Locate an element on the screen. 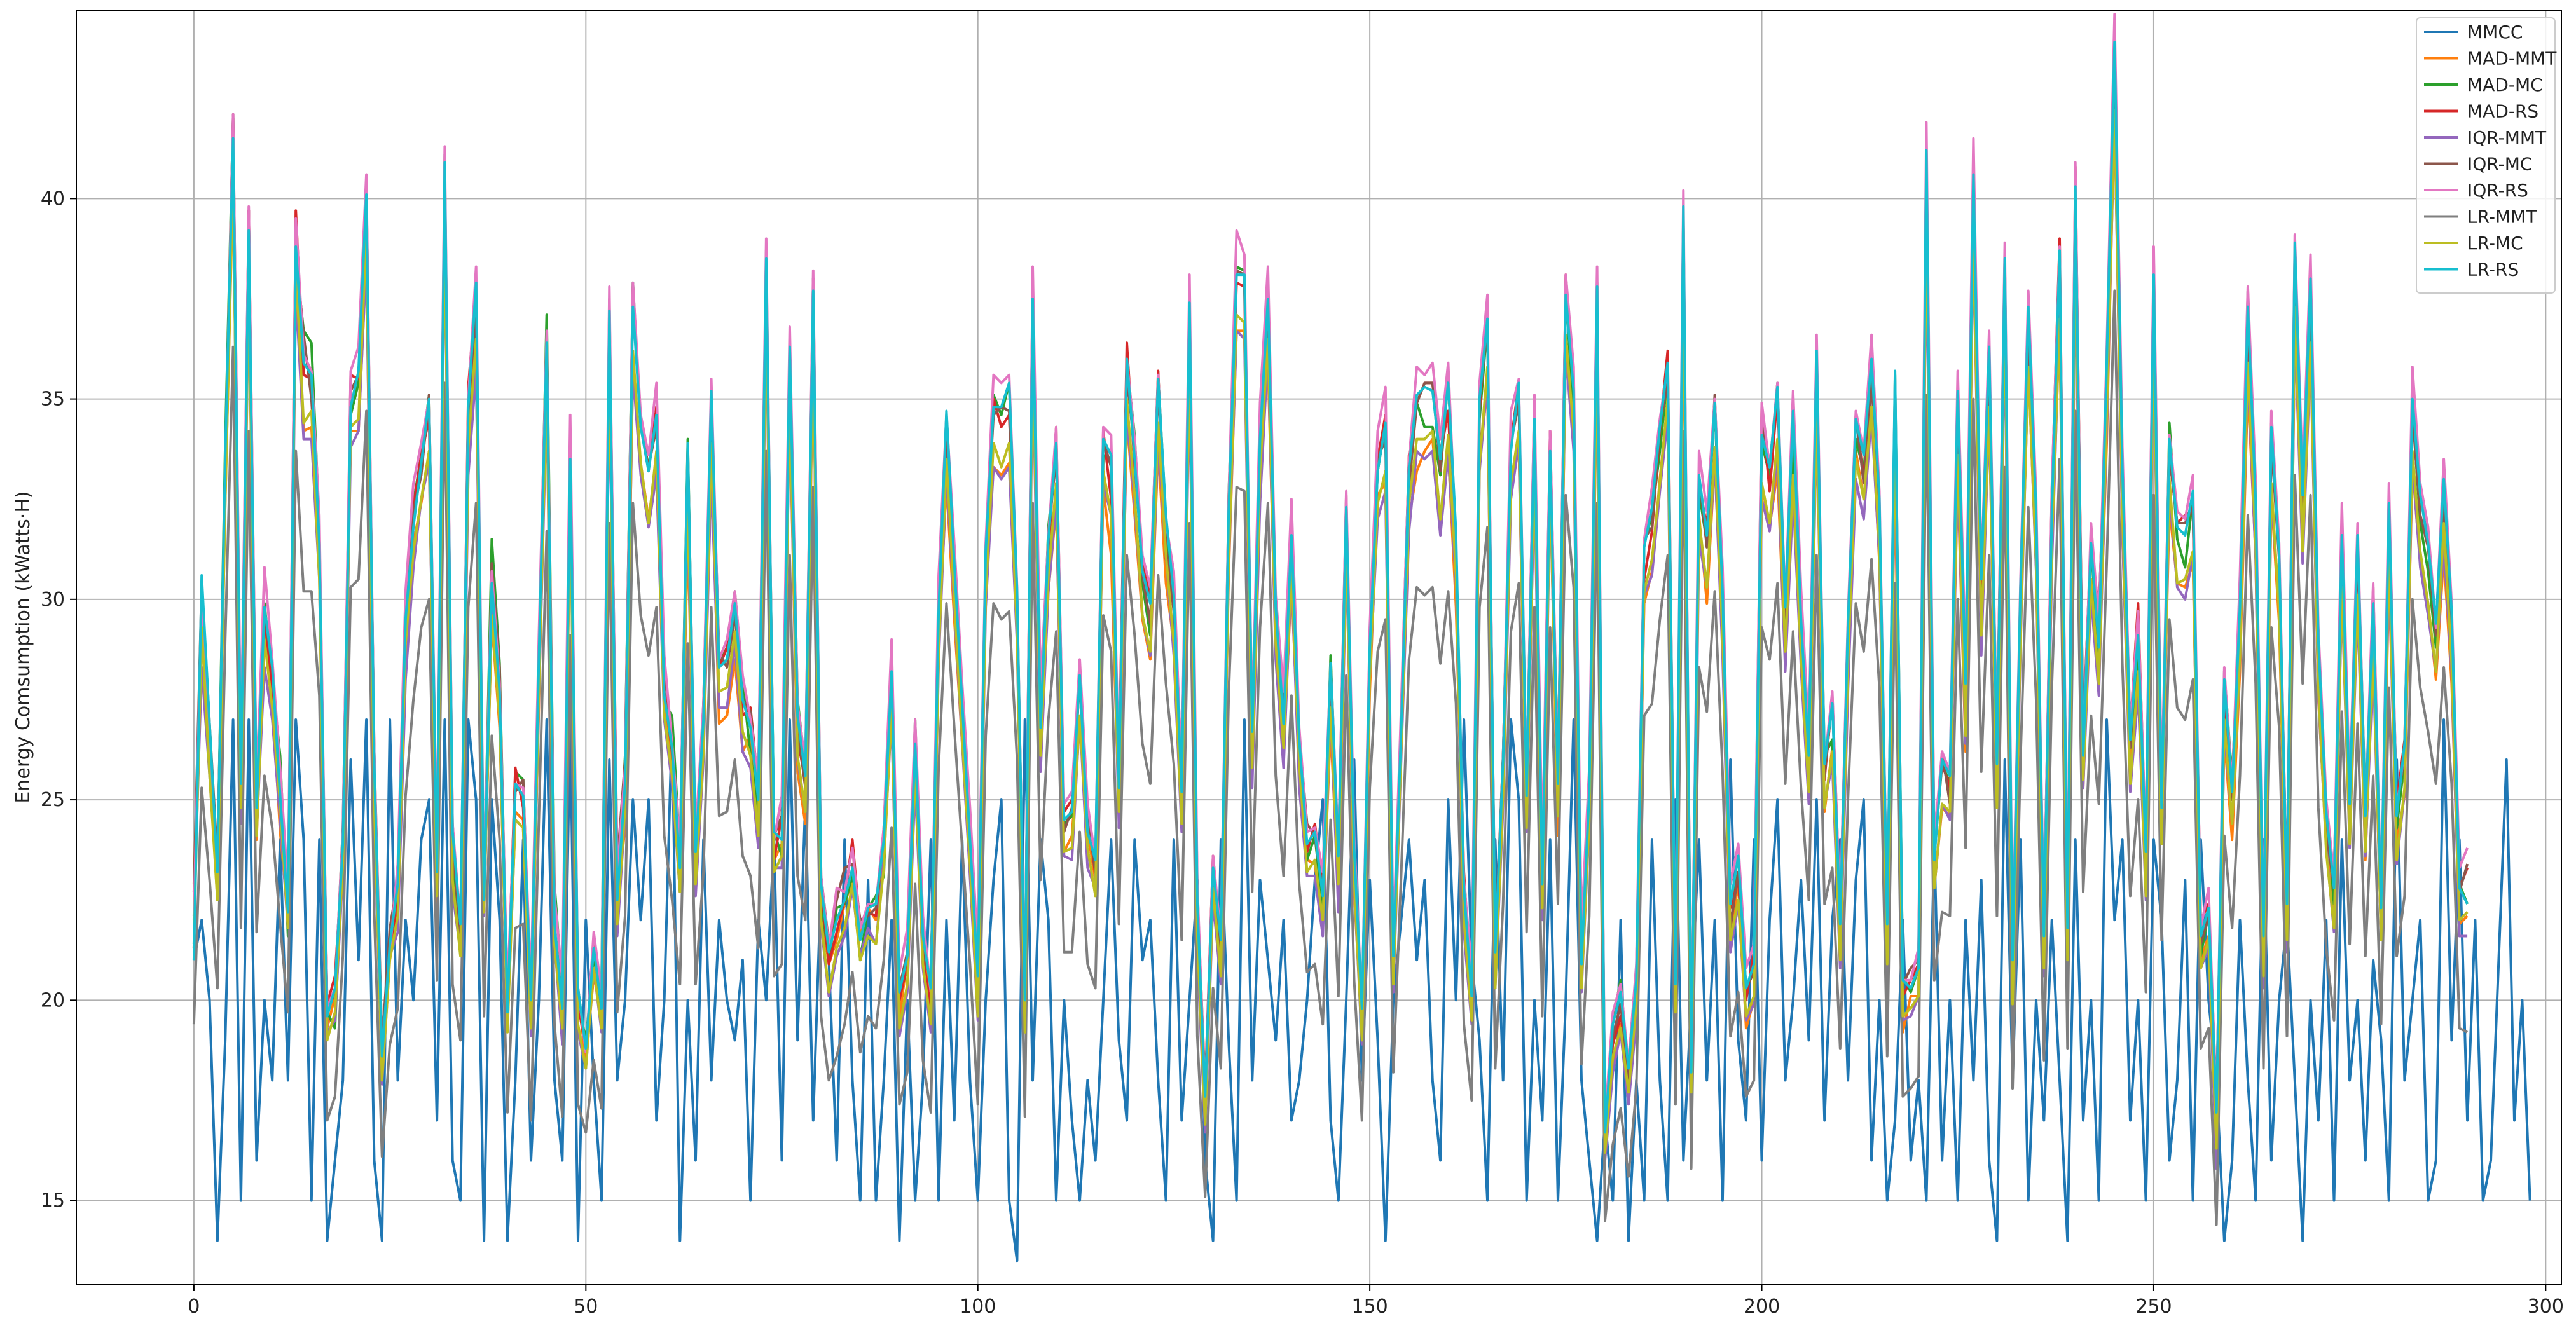 Image resolution: width=2576 pixels, height=1321 pixels. y-tick-label: 25 is located at coordinates (53, 800).